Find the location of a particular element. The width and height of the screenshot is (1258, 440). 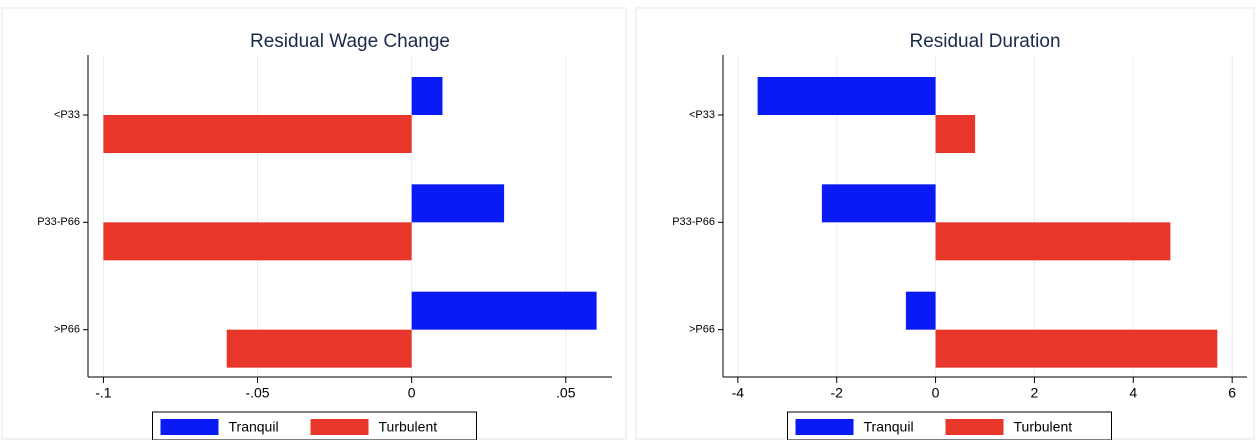

chart-title: Residual Duration is located at coordinates (984, 41).